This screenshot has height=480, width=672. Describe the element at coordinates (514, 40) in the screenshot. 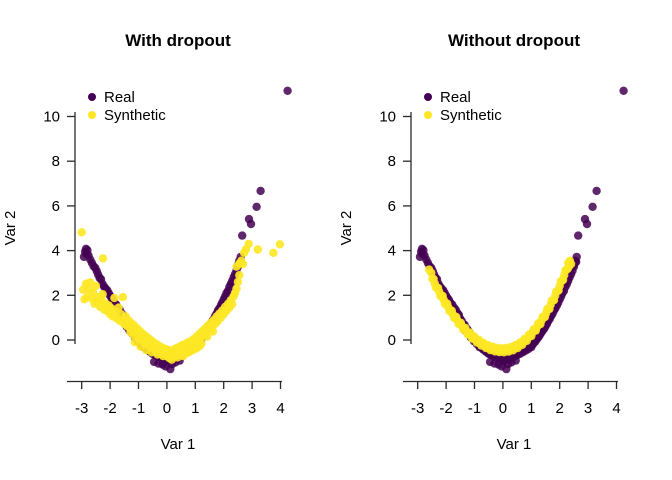

I see `panel-title: Without dropout` at that location.